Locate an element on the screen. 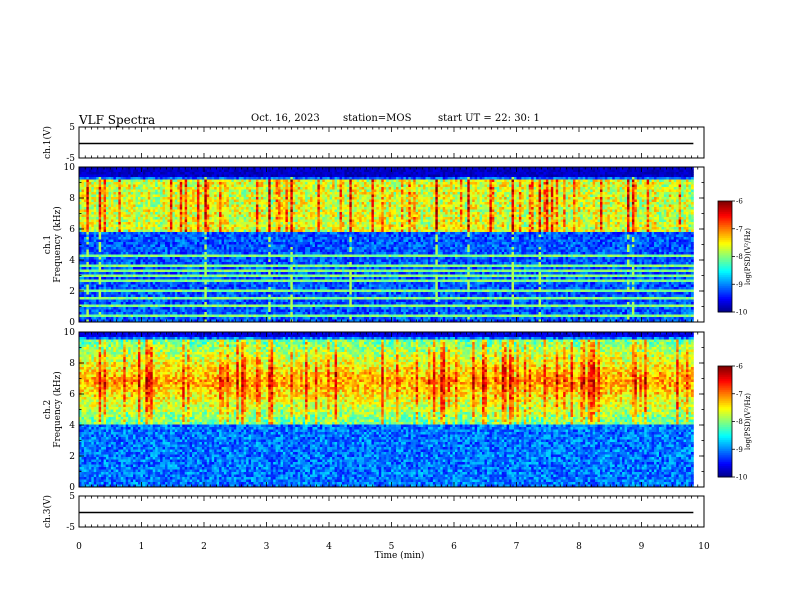 The image size is (792, 612). ylabel-ch-2: ch.2 is located at coordinates (48, 409).